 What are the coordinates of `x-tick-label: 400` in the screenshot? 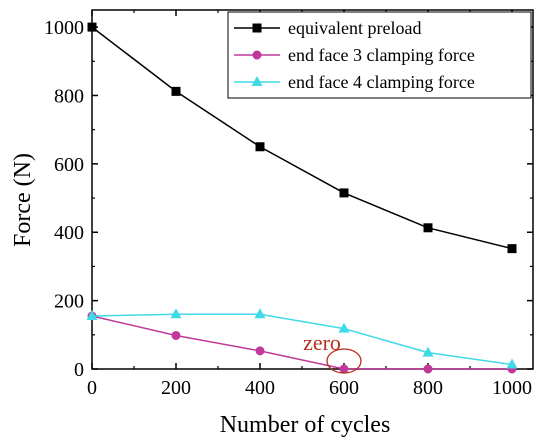 It's located at (260, 388).